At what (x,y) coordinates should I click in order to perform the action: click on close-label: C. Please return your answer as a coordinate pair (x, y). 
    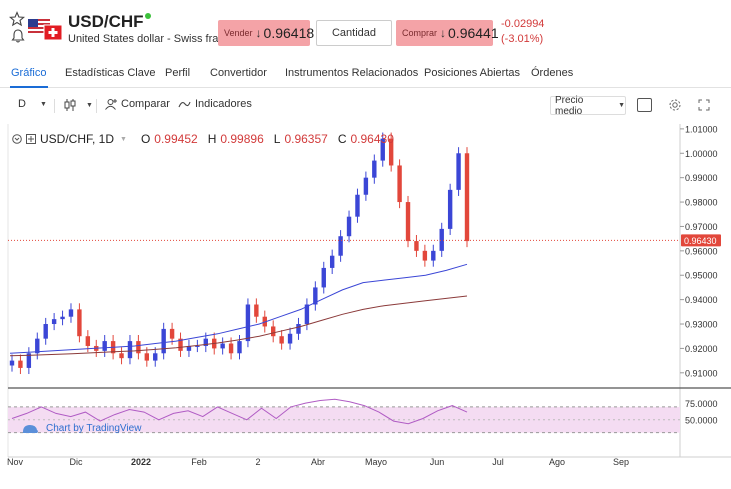
    Looking at the image, I should click on (342, 139).